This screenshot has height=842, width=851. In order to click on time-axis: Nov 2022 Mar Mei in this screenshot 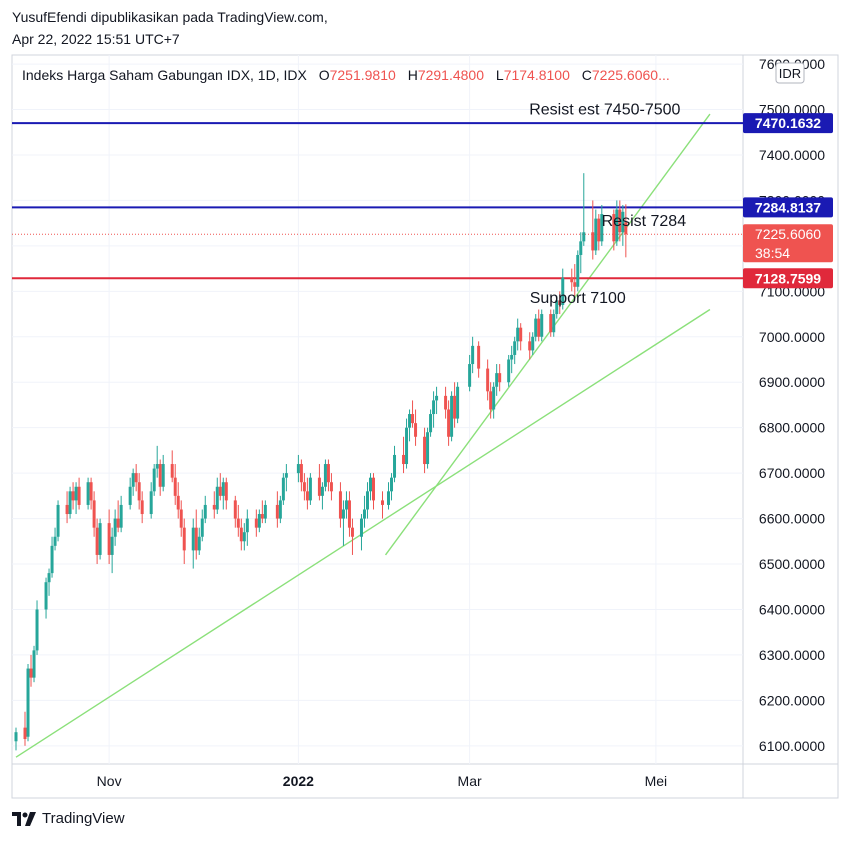, I will do `click(382, 781)`.